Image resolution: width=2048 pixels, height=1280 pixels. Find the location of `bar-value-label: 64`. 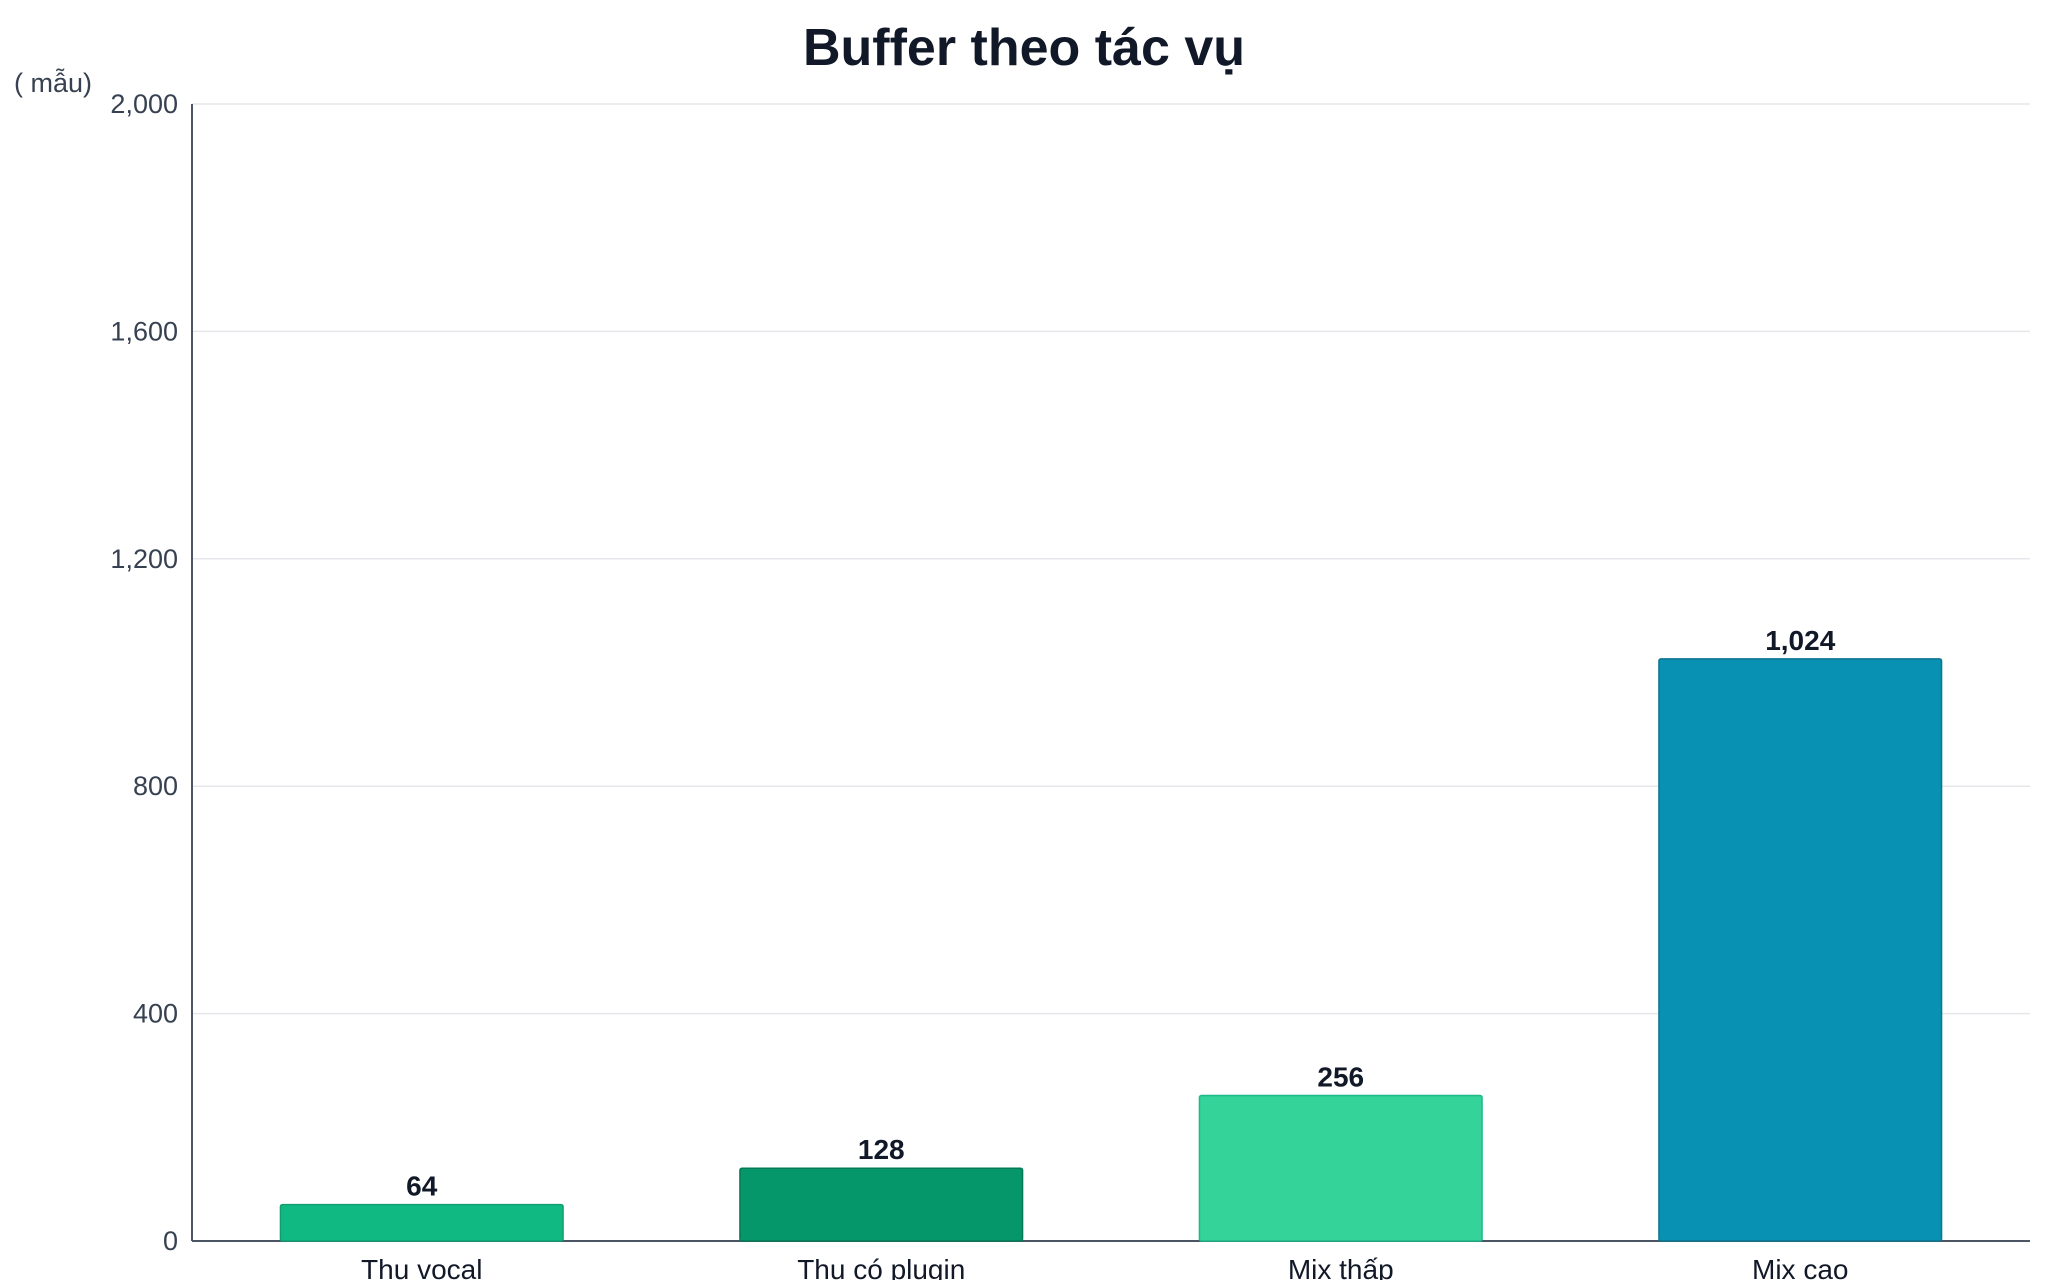

bar-value-label: 64 is located at coordinates (422, 1186).